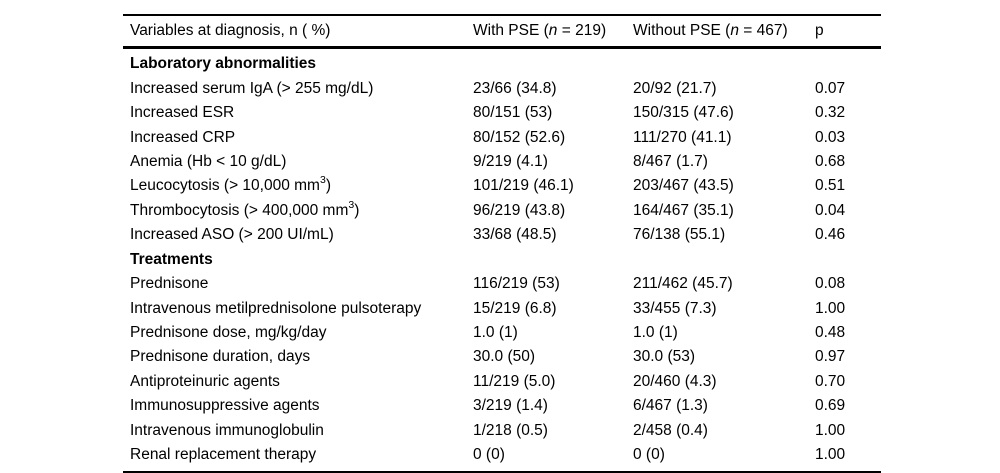 Image resolution: width=1000 pixels, height=473 pixels. I want to click on row-label-text: Increased ESR, so click(182, 113).